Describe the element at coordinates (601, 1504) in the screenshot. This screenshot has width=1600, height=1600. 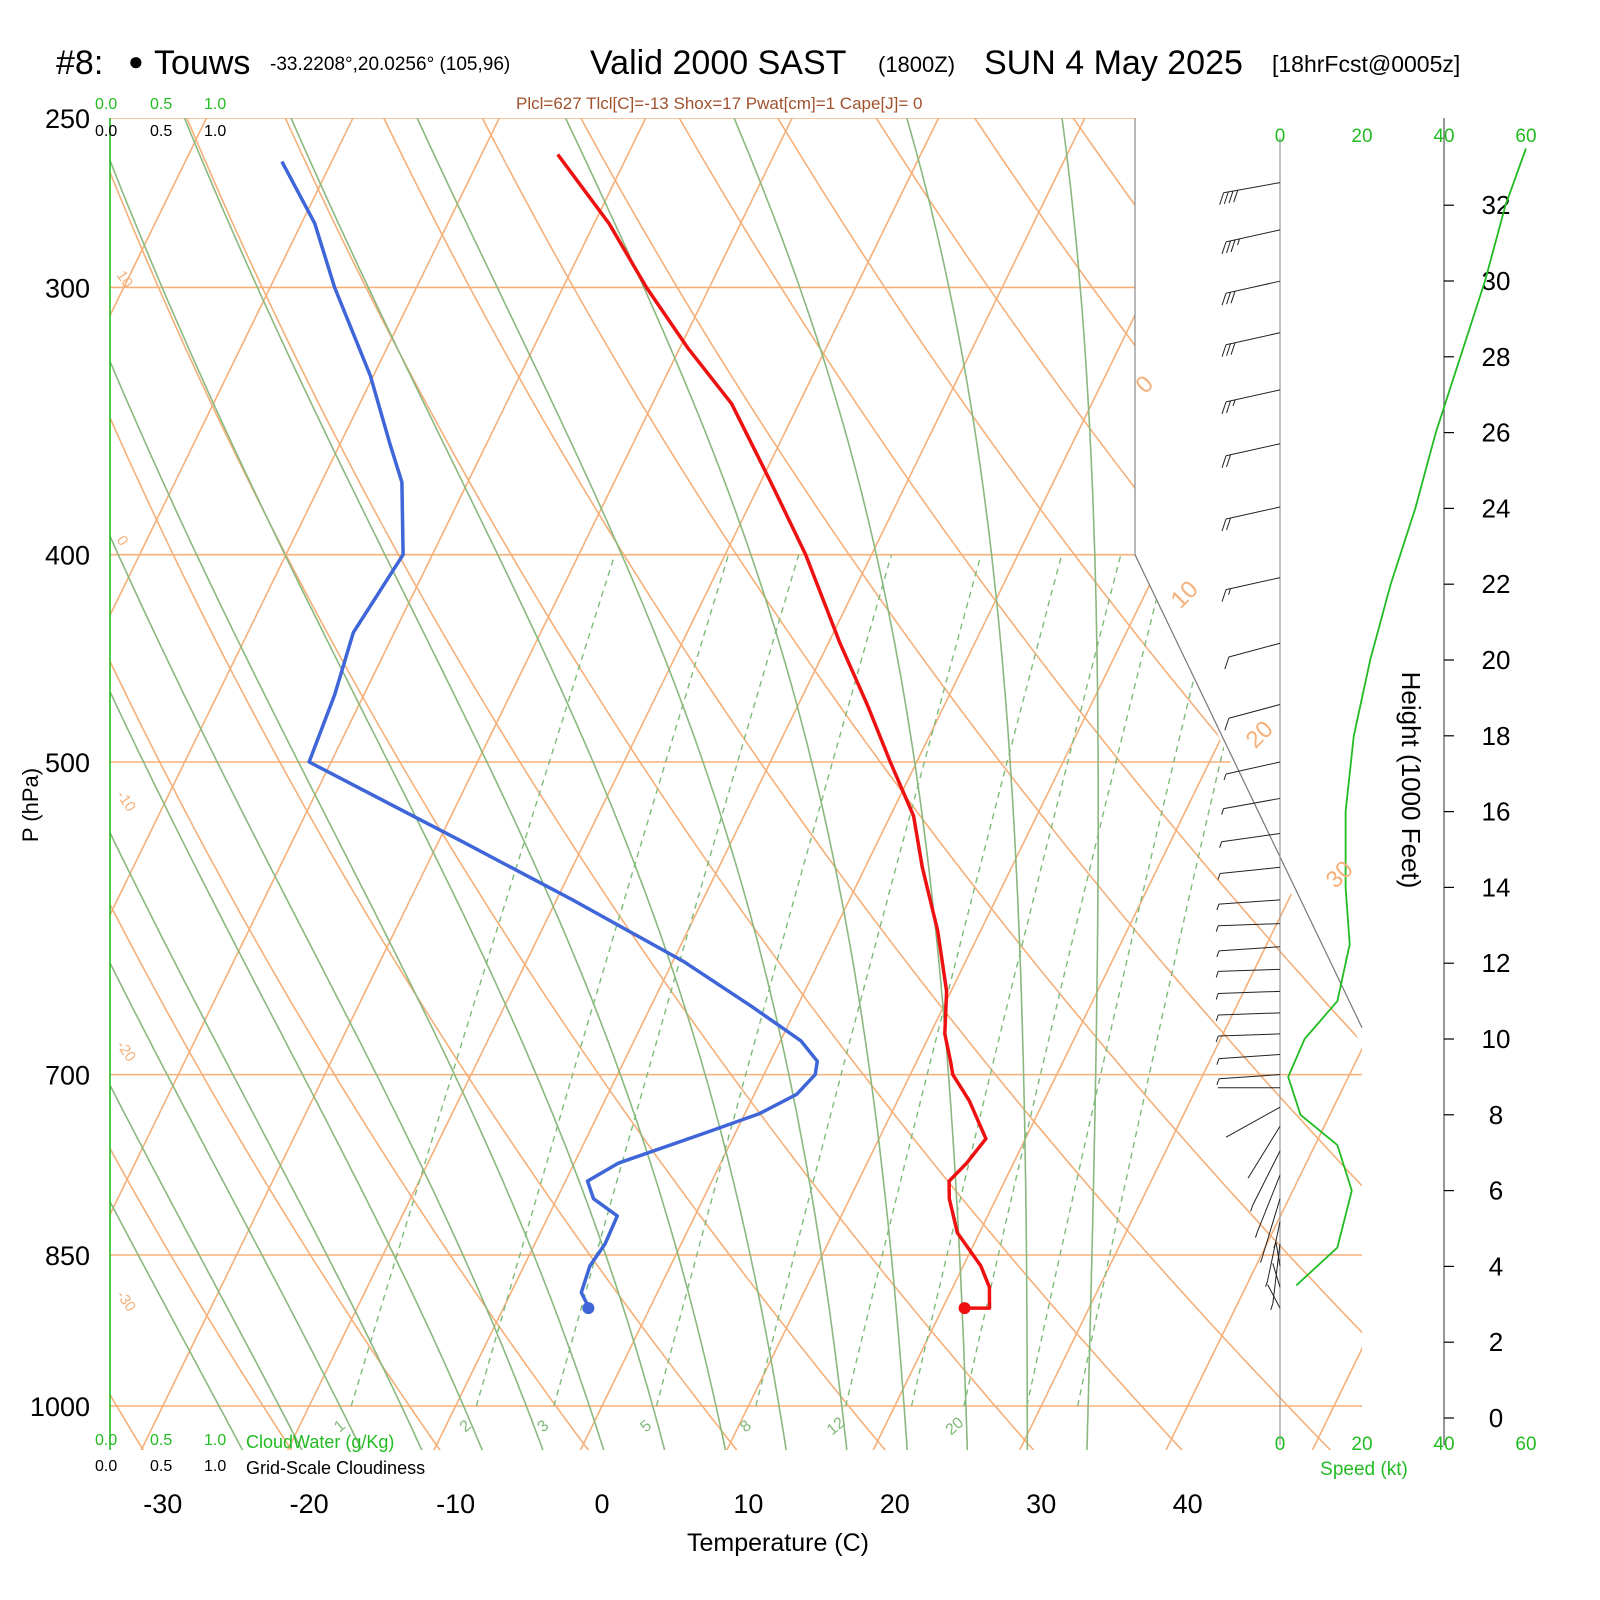
I see `temperature-tick-label: 0` at that location.